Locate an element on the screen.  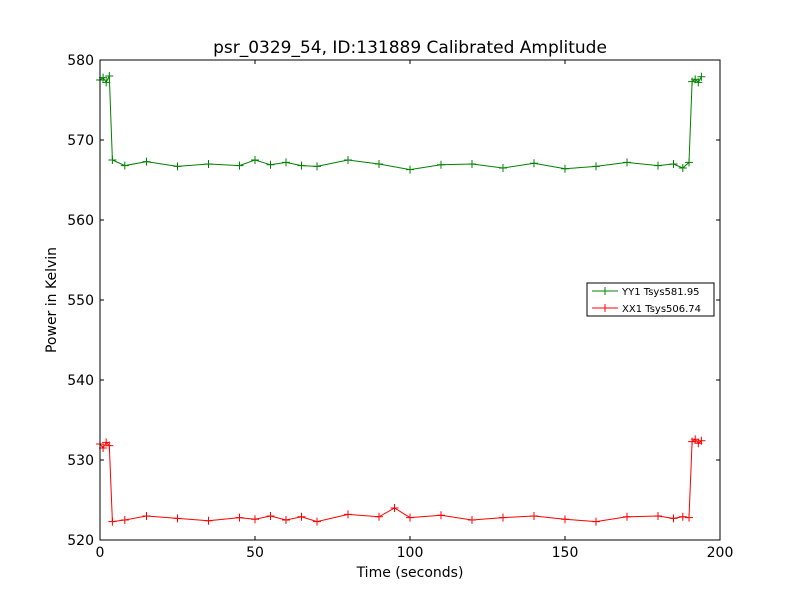
x-tick-label: 0 is located at coordinates (100, 553).